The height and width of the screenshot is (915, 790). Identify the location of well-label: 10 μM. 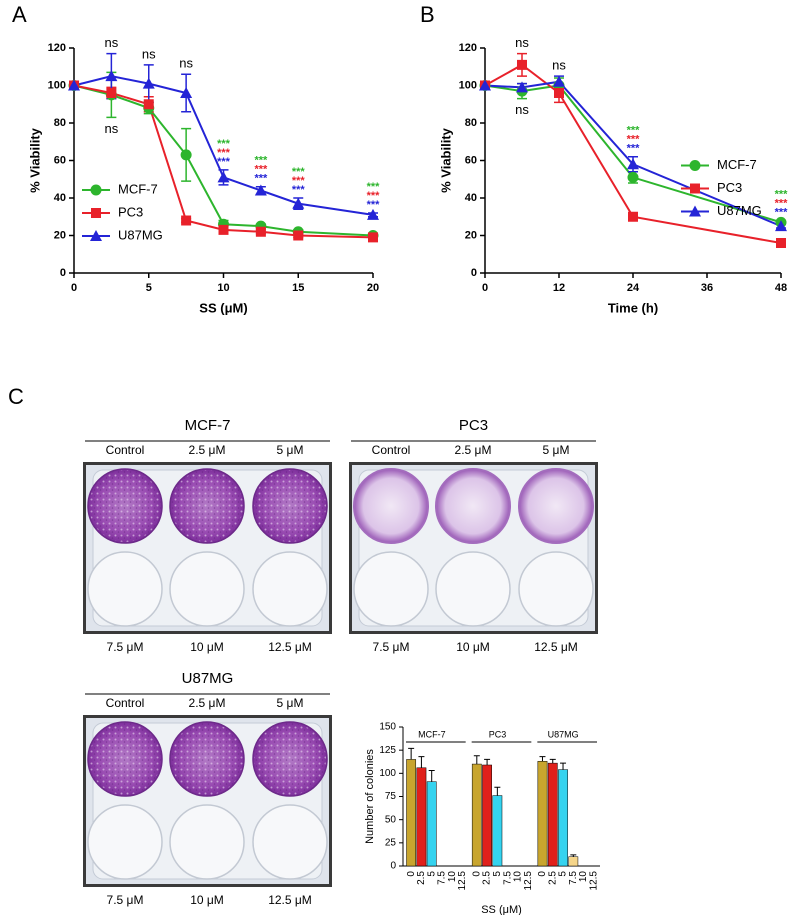
(207, 900).